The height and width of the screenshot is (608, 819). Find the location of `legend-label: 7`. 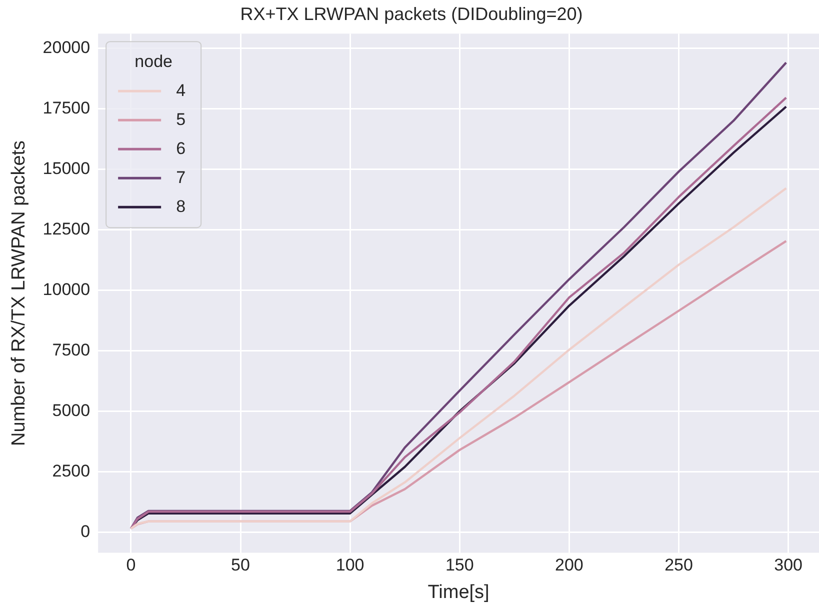

legend-label: 7 is located at coordinates (181, 177).